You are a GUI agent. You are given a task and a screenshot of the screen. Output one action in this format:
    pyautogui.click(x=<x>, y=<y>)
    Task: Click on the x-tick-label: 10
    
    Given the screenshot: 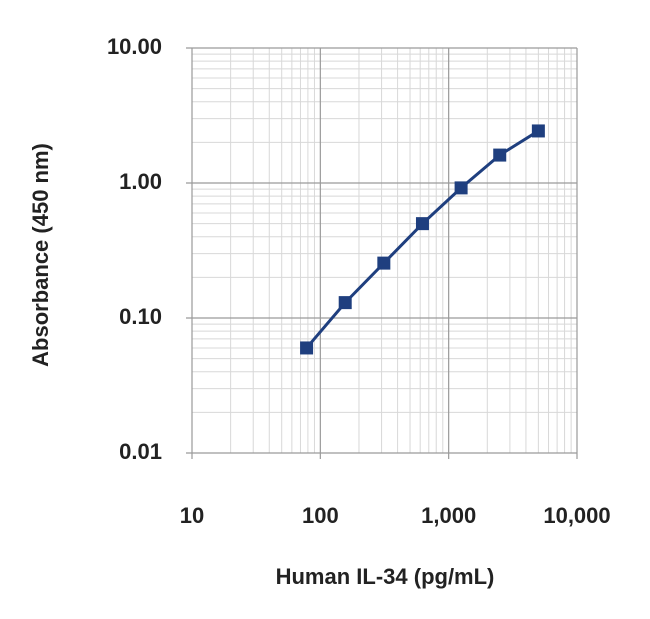 What is the action you would take?
    pyautogui.click(x=192, y=515)
    